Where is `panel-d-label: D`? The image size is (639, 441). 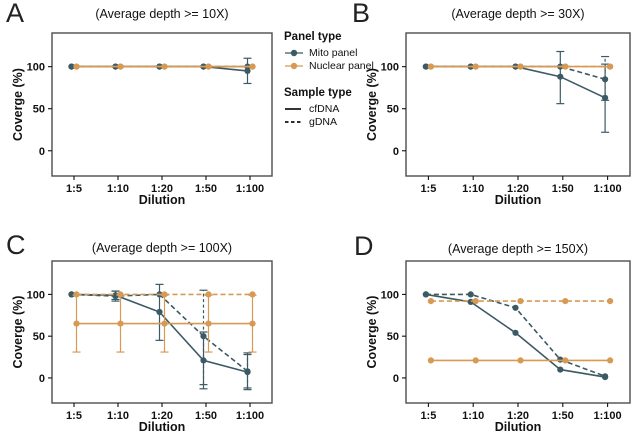 panel-d-label: D is located at coordinates (364, 246).